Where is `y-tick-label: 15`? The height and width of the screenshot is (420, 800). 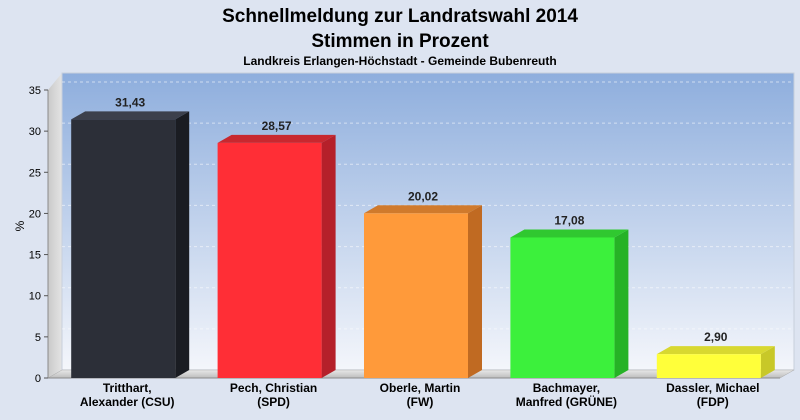 y-tick-label: 15 is located at coordinates (35, 256).